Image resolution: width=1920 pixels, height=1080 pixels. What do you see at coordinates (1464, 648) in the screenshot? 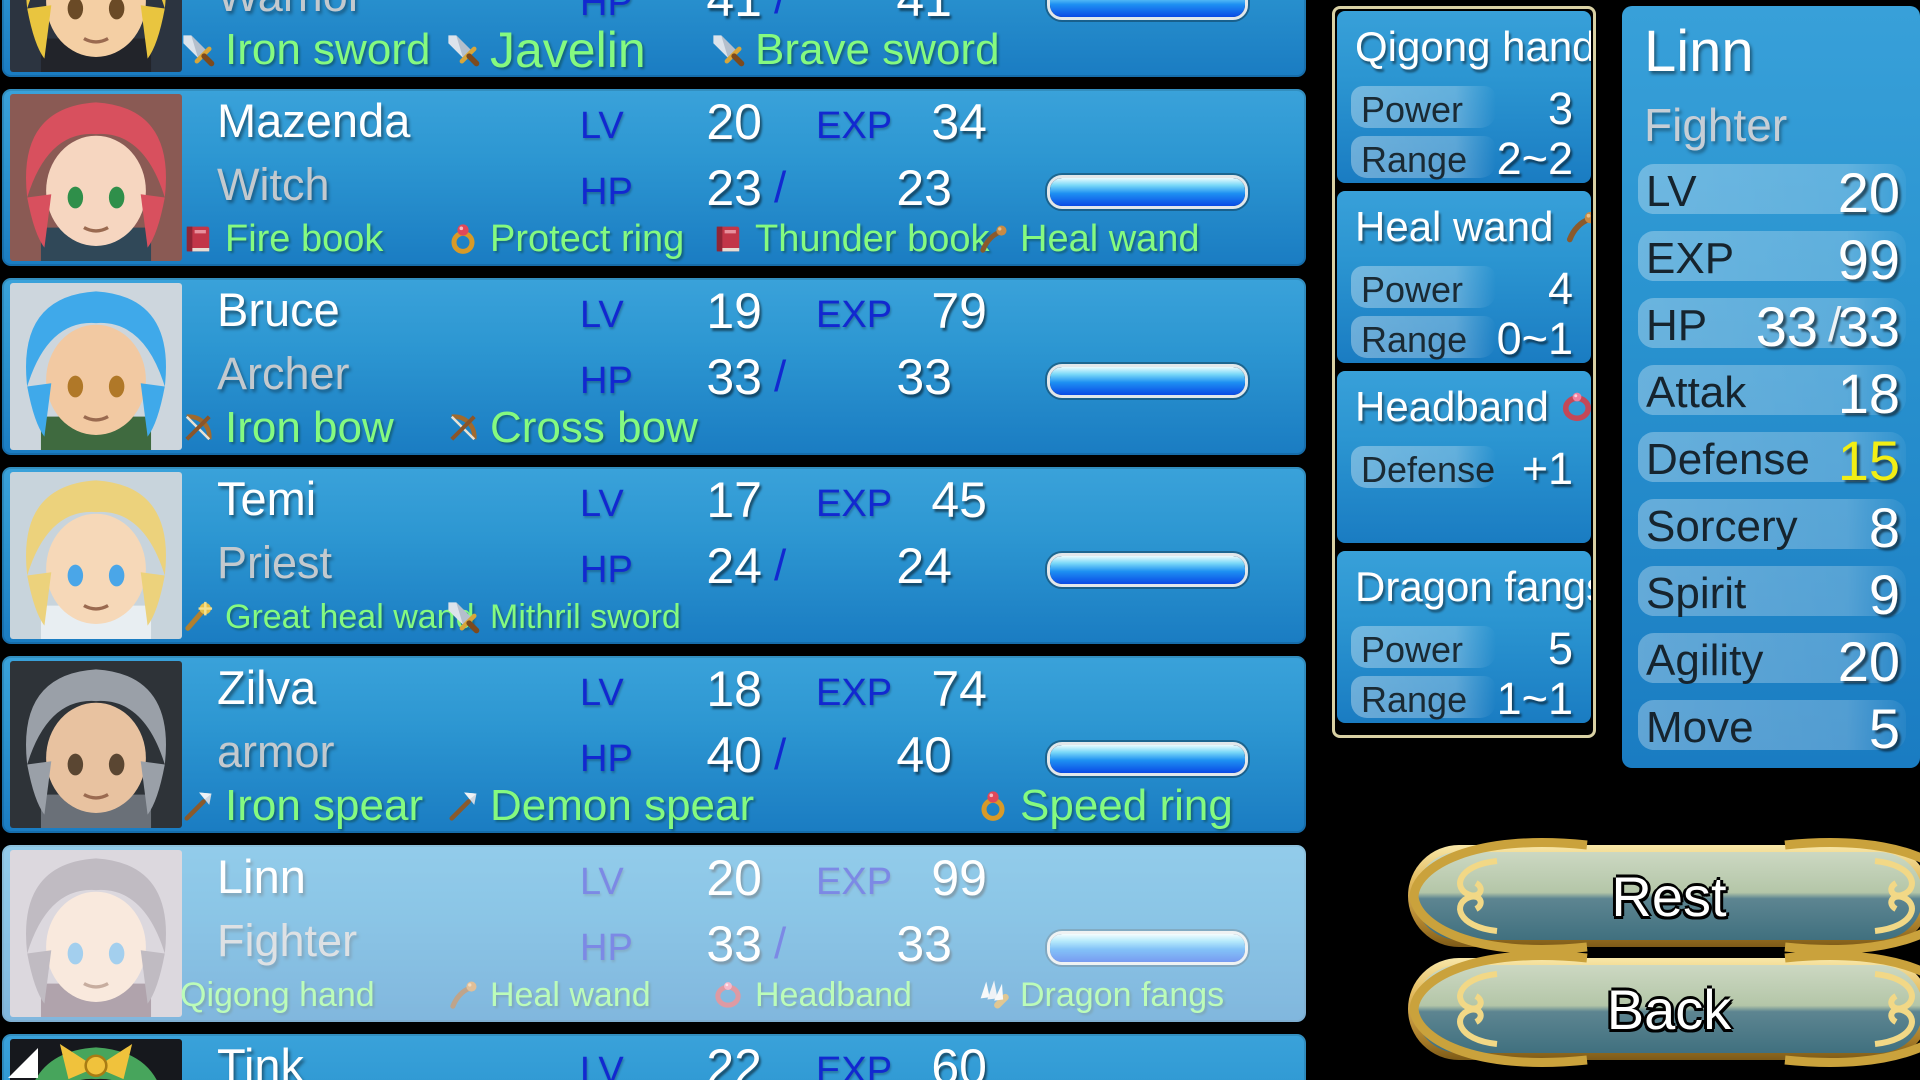
I see `item-stat-row: Power 5` at bounding box center [1464, 648].